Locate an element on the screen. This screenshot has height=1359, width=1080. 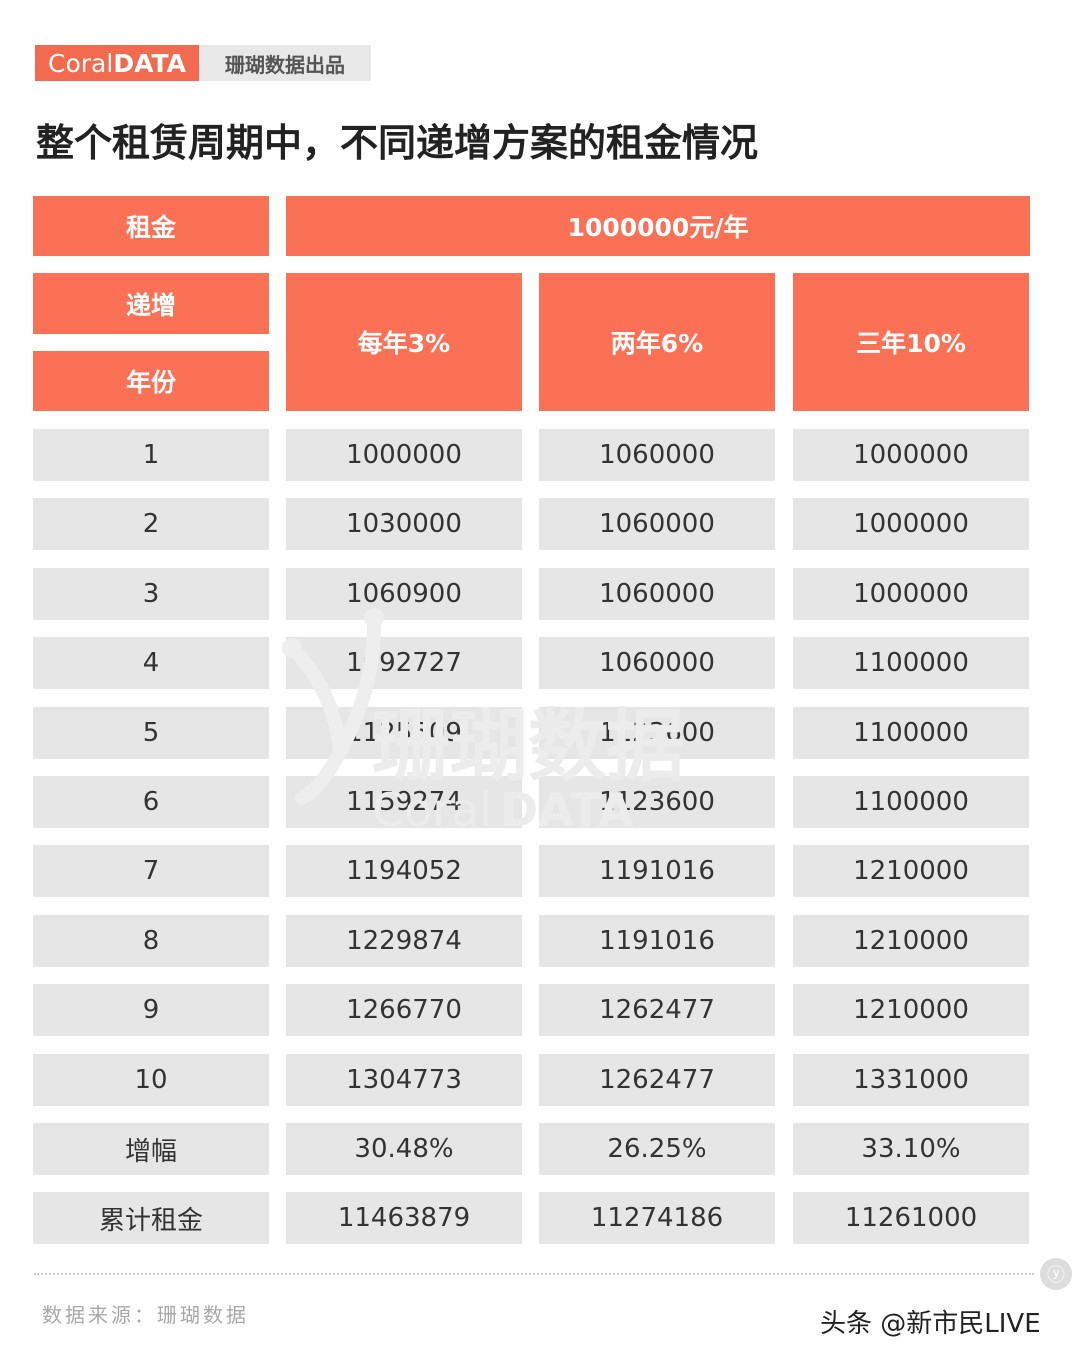
brand-tagline: 珊瑚数据出品 is located at coordinates (285, 63).